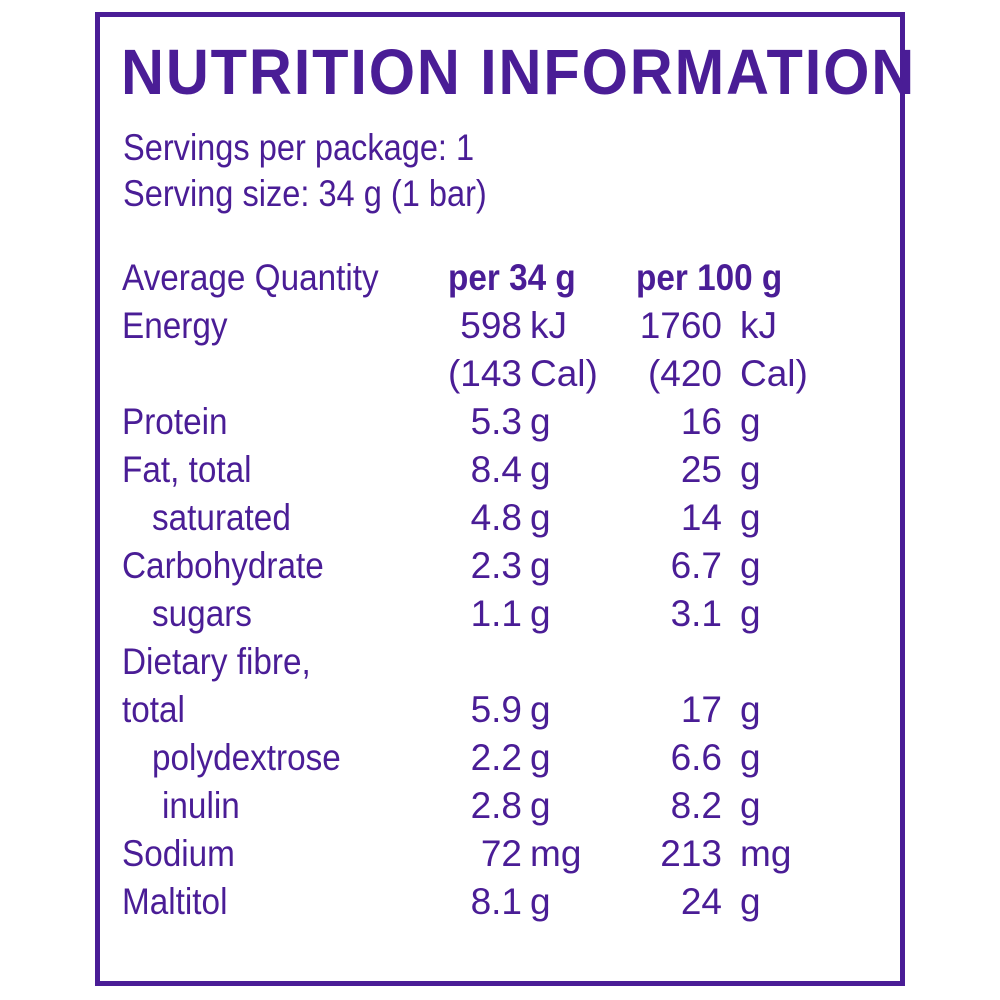 The image size is (1000, 1000). I want to click on table-row: Fat, total 8.4 g 25 g, so click(500, 470).